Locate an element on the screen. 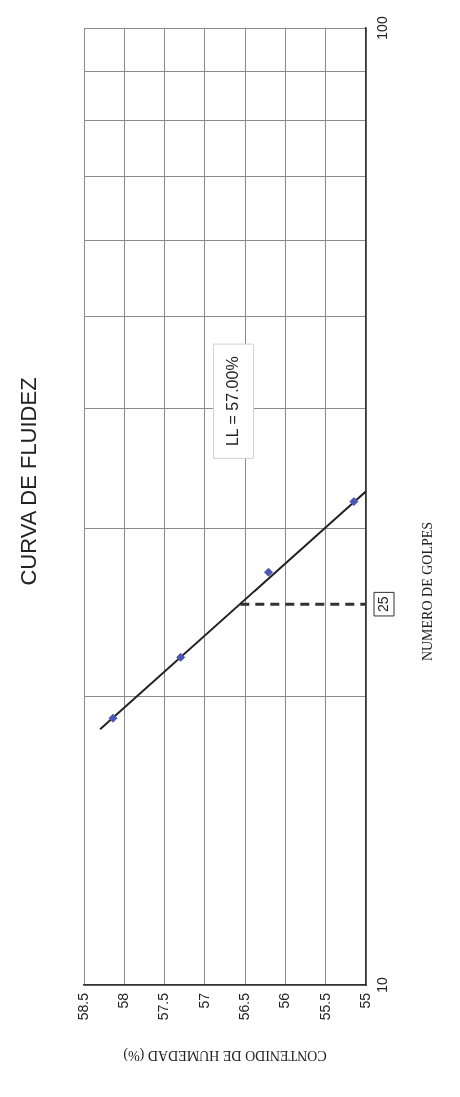 The width and height of the screenshot is (460, 1097). x-tick-label: 55 is located at coordinates (364, 1000).